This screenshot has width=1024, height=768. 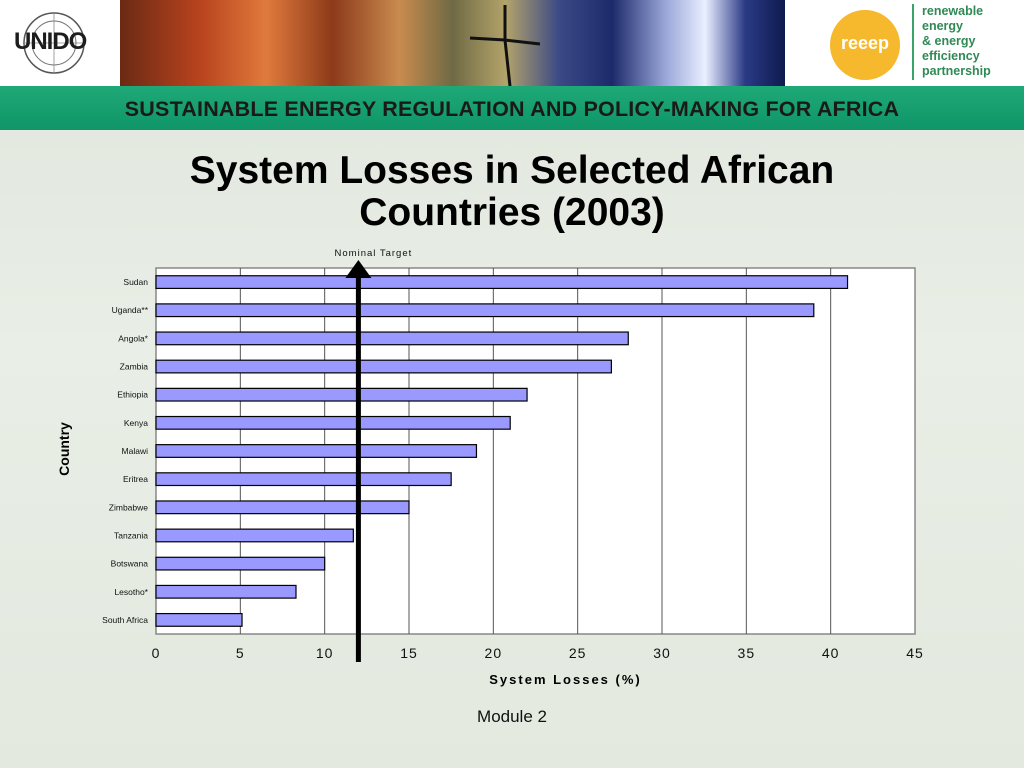 What do you see at coordinates (913, 42) in the screenshot?
I see `reeep-divider` at bounding box center [913, 42].